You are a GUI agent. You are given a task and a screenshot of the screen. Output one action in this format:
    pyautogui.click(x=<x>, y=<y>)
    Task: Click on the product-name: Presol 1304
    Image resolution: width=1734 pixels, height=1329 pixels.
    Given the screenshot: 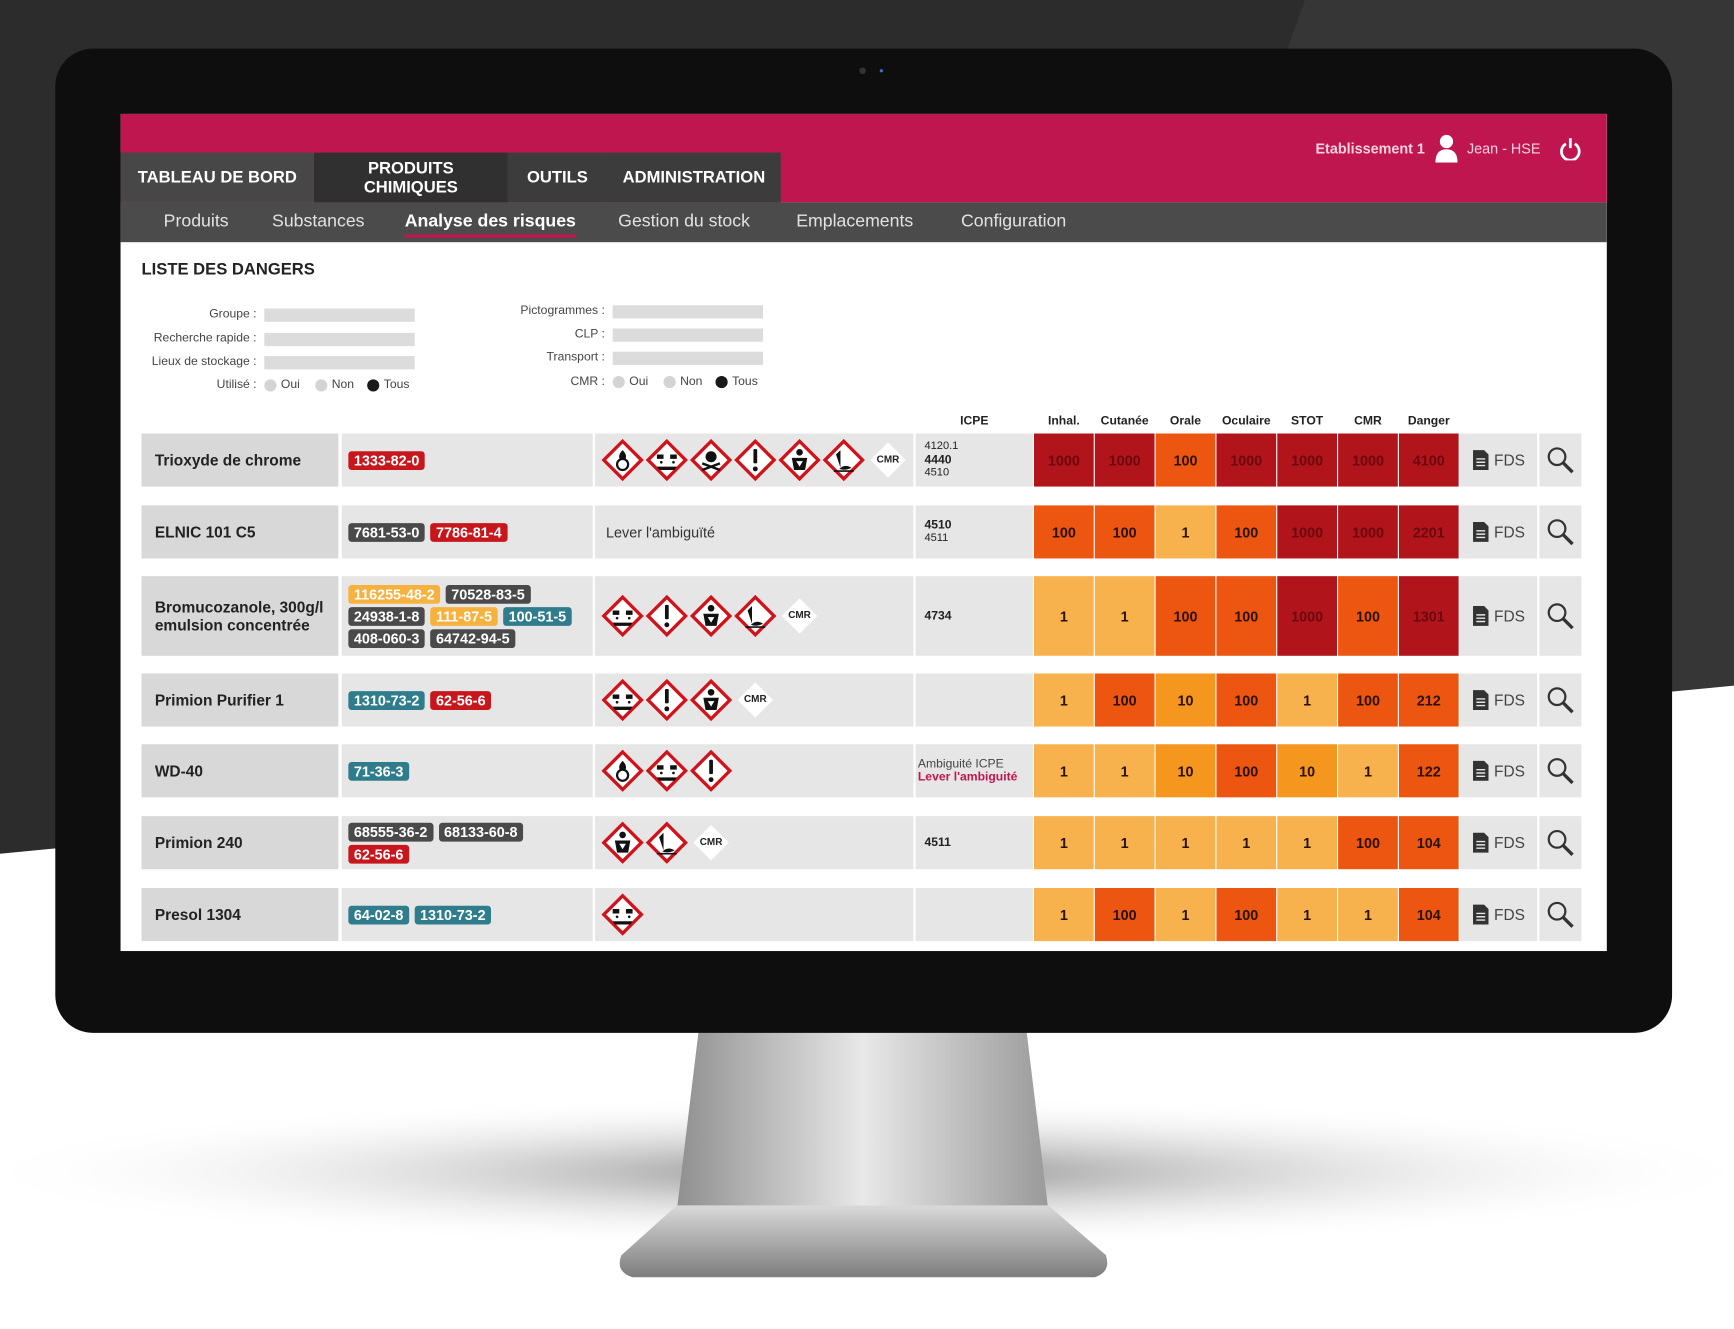 What is the action you would take?
    pyautogui.click(x=240, y=915)
    